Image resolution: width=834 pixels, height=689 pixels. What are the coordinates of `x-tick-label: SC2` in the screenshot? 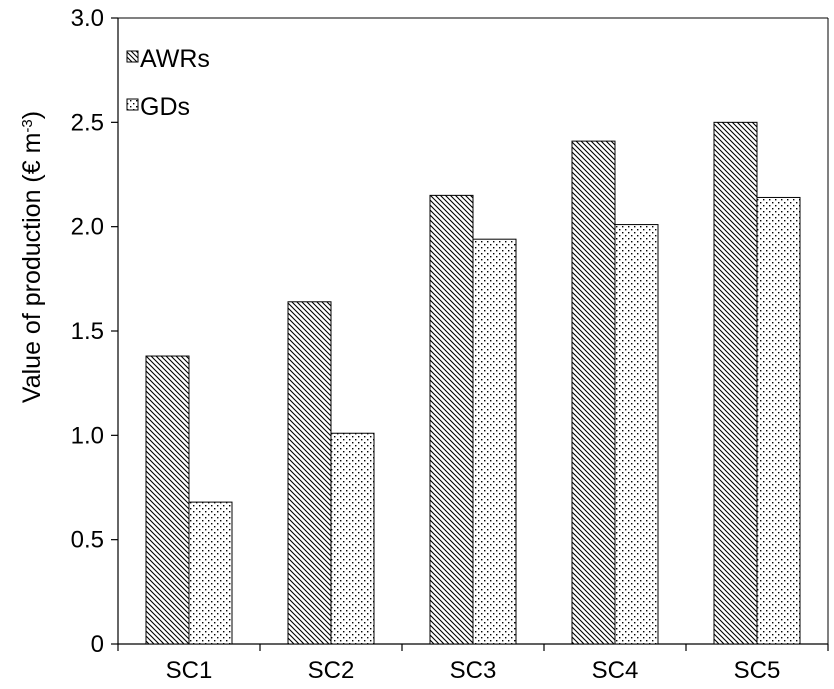 It's located at (331, 670).